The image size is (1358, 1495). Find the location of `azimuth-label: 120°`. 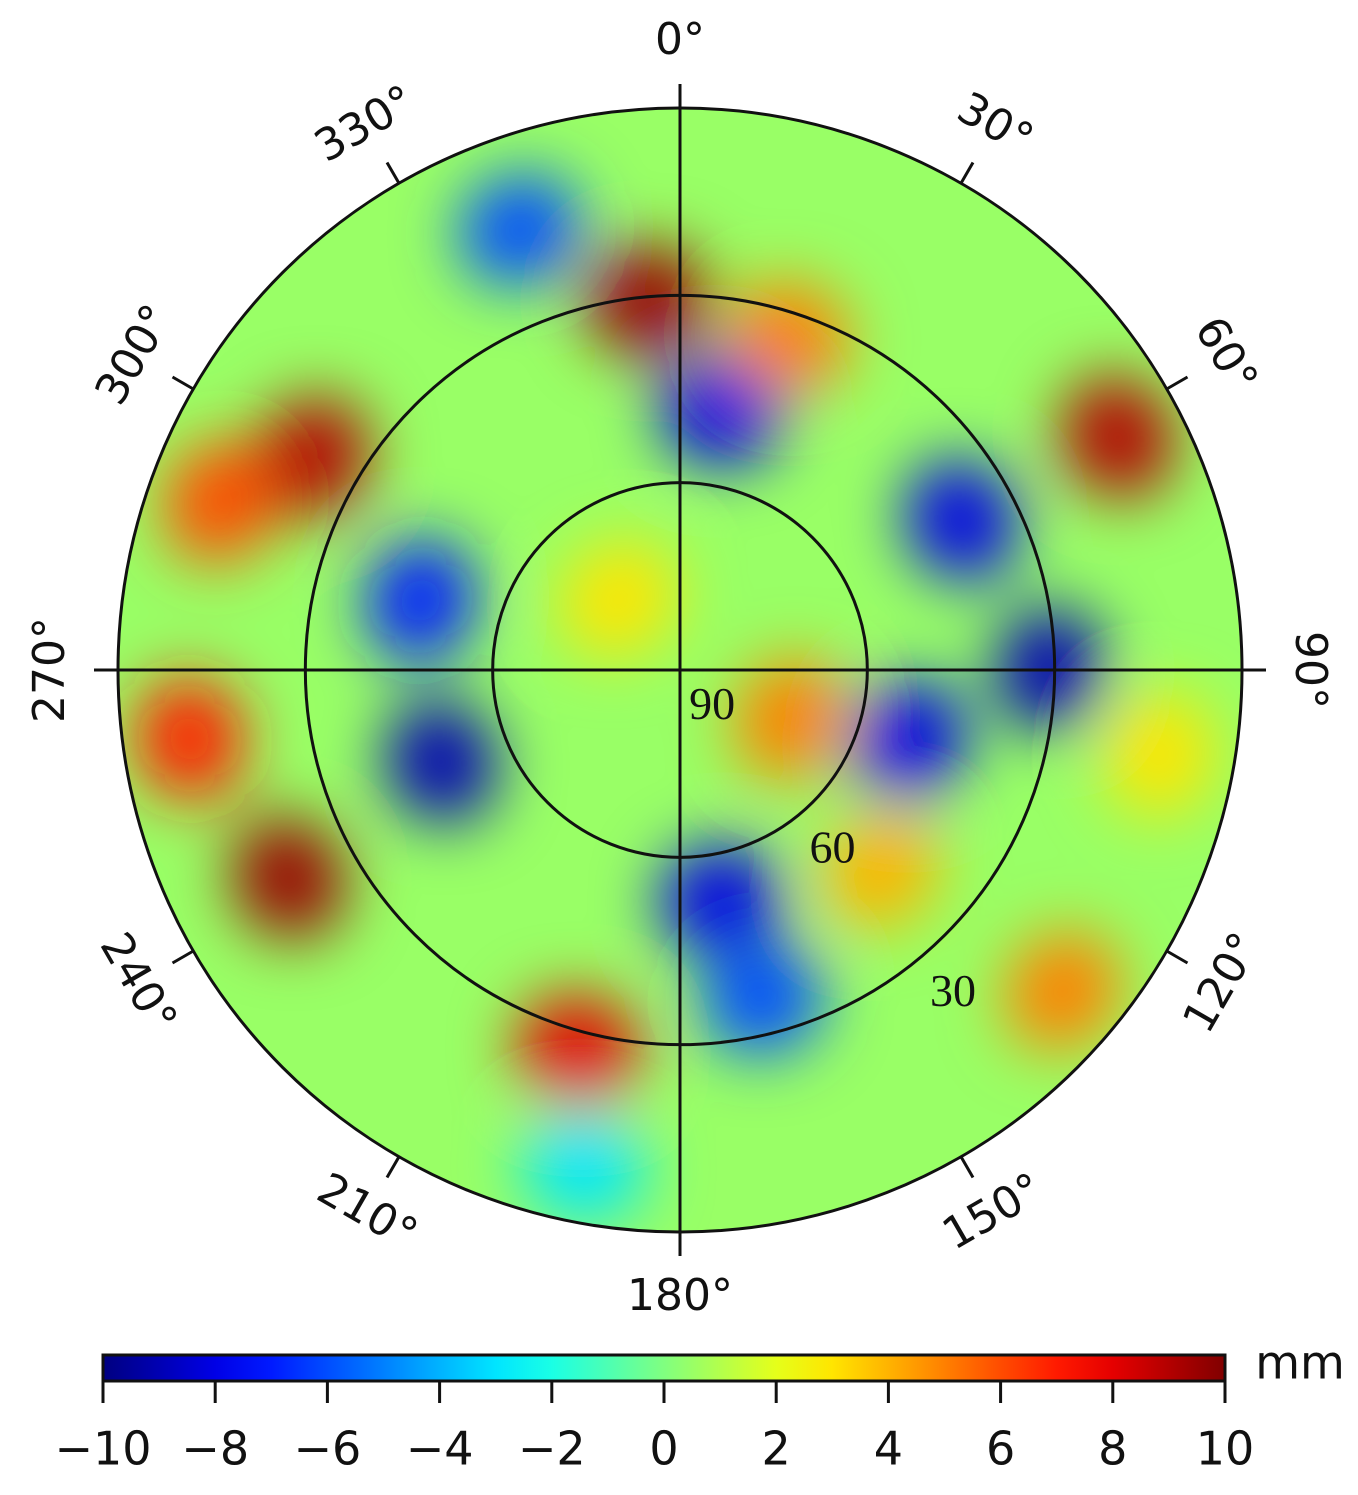

azimuth-label: 120° is located at coordinates (1221, 982).